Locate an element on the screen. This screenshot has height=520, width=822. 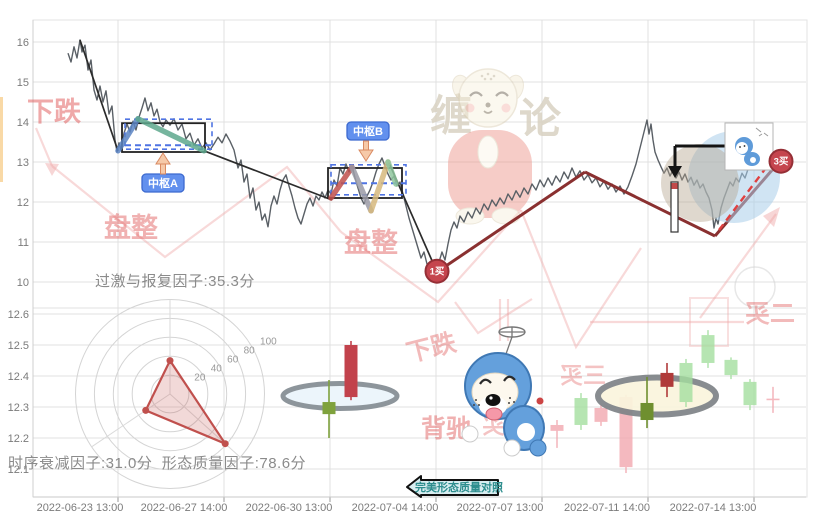
focus-circle is located at coordinates (700, 183).